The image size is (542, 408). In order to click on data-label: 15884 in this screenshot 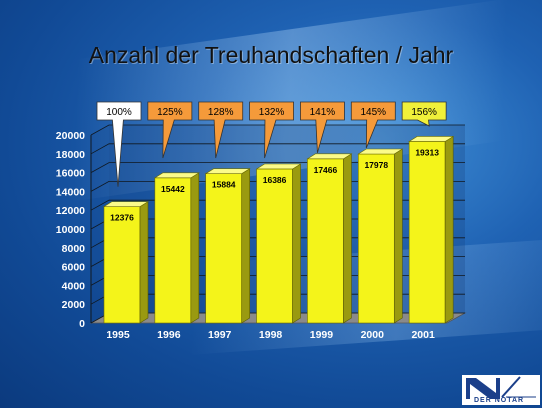, I will do `click(224, 185)`.